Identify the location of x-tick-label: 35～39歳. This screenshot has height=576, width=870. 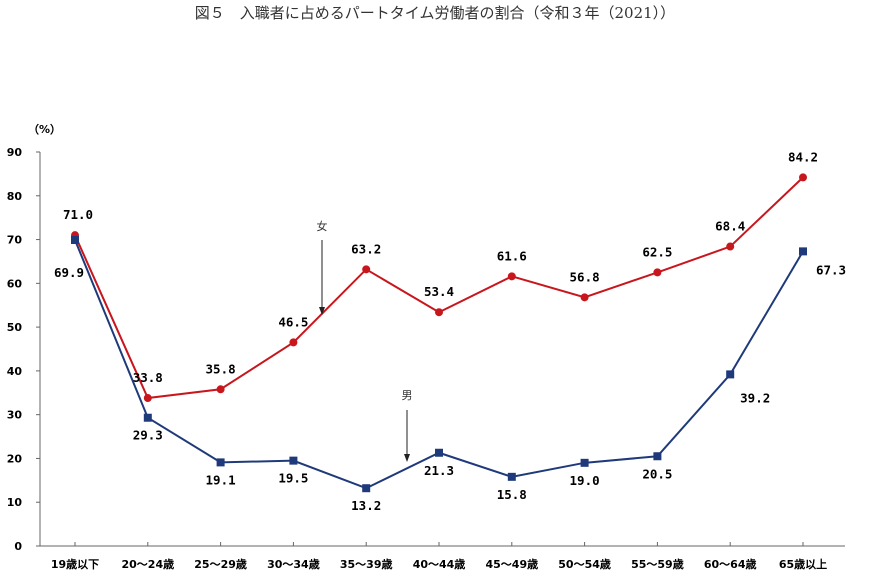
(366, 564).